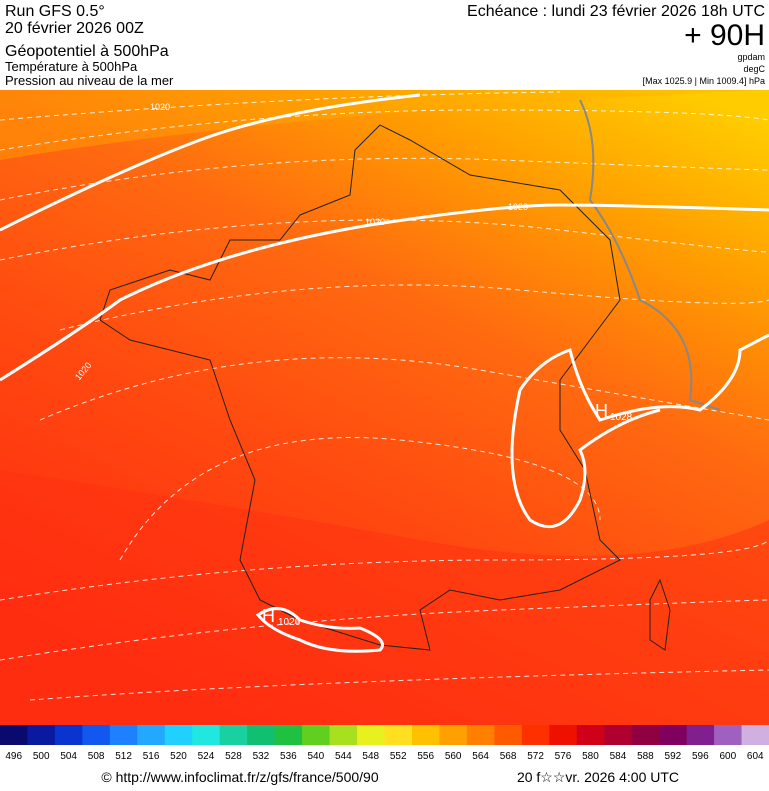  I want to click on colorbar-label: 524, so click(206, 756).